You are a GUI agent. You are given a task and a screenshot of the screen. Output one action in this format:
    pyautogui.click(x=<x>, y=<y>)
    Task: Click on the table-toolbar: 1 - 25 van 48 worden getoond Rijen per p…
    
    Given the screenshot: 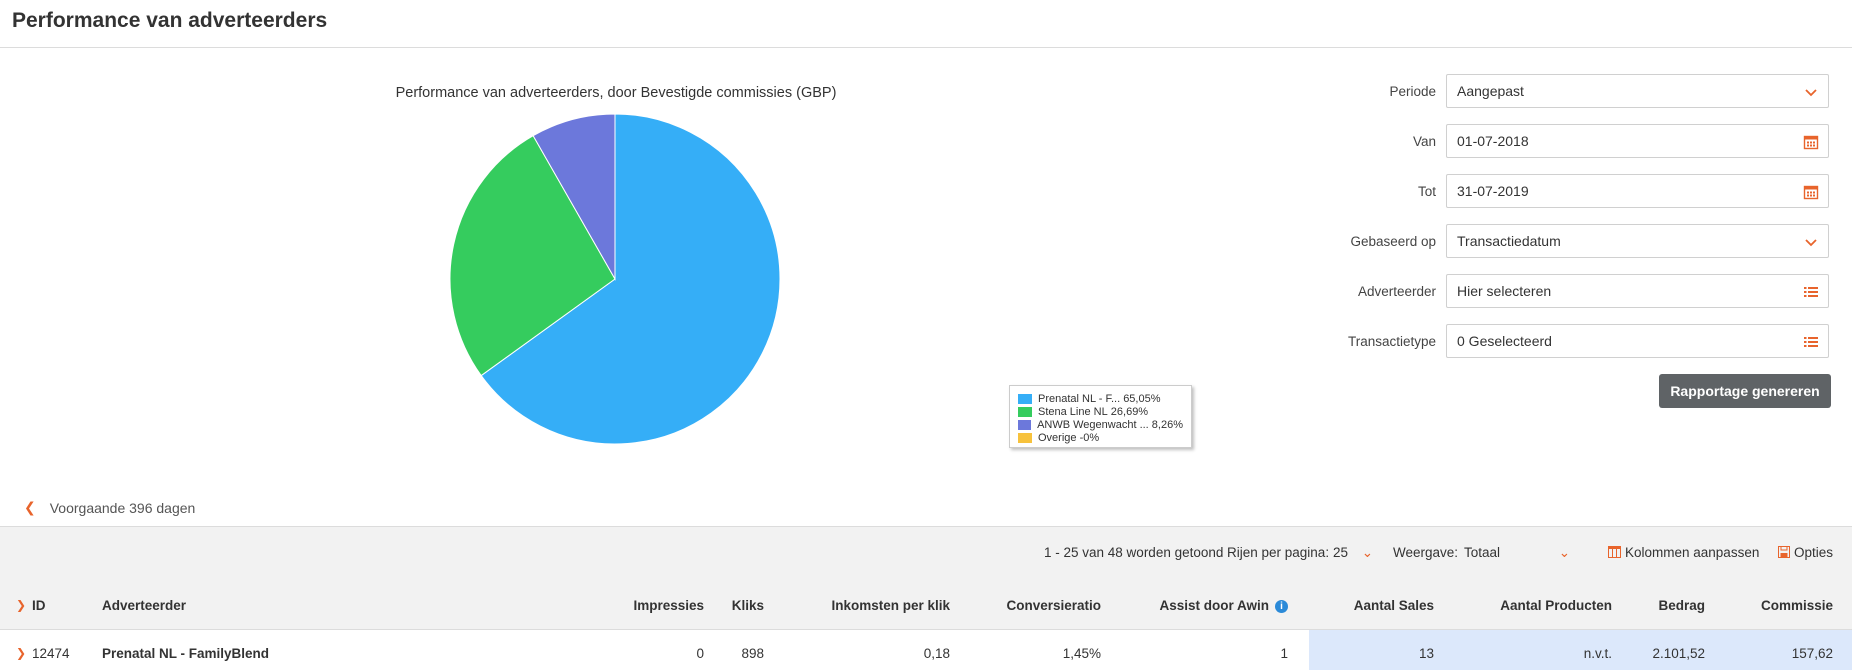 What is the action you would take?
    pyautogui.click(x=926, y=554)
    